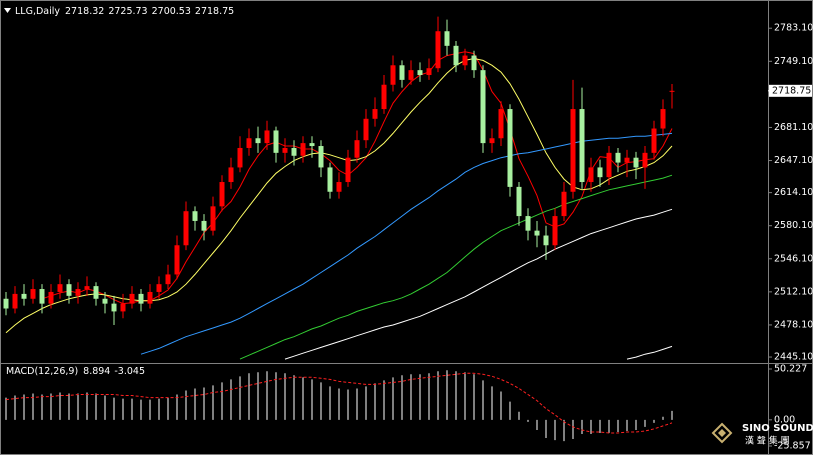 The width and height of the screenshot is (813, 455). What do you see at coordinates (777, 428) in the screenshot?
I see `brand: SINO SOUND` at bounding box center [777, 428].